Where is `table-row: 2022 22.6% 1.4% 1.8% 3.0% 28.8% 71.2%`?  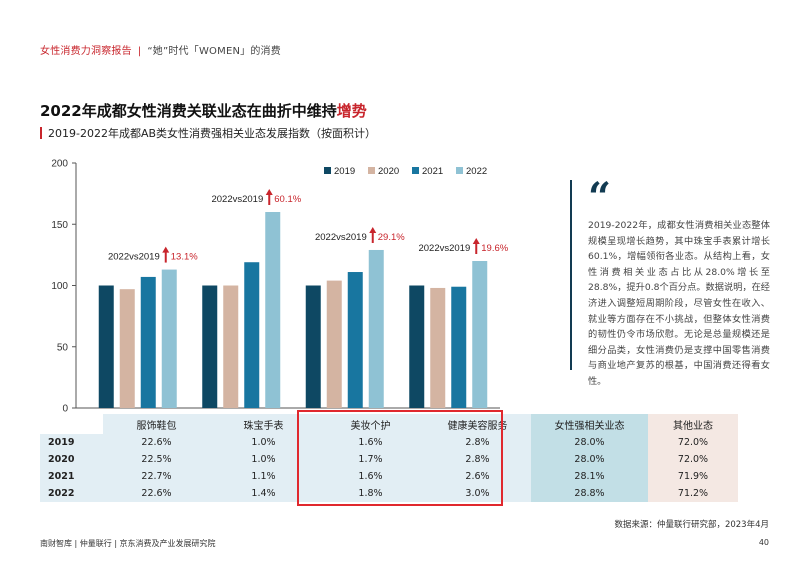 table-row: 2022 22.6% 1.4% 1.8% 3.0% 28.8% 71.2% is located at coordinates (389, 493).